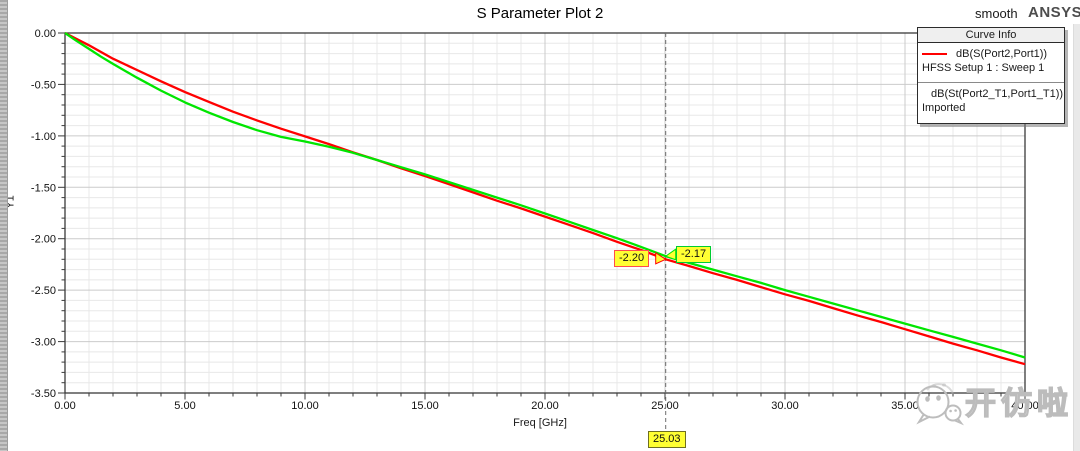  What do you see at coordinates (665, 406) in the screenshot?
I see `svg-text: 25.00` at bounding box center [665, 406].